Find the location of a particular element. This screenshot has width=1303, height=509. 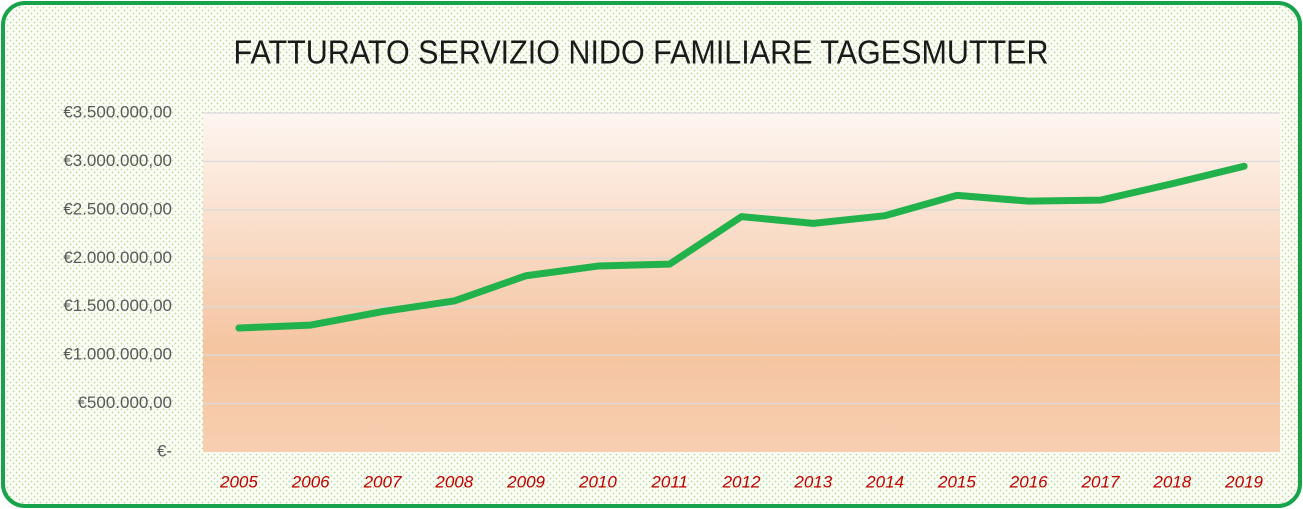

x-tick-label: 2009 is located at coordinates (525, 481).